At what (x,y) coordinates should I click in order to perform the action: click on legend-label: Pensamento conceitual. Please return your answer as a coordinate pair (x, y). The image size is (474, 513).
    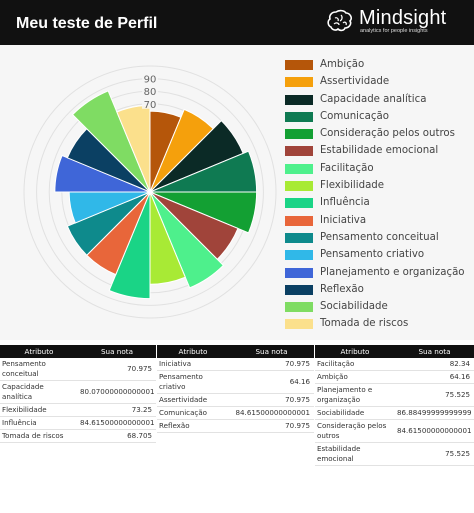
    Looking at the image, I should click on (379, 237).